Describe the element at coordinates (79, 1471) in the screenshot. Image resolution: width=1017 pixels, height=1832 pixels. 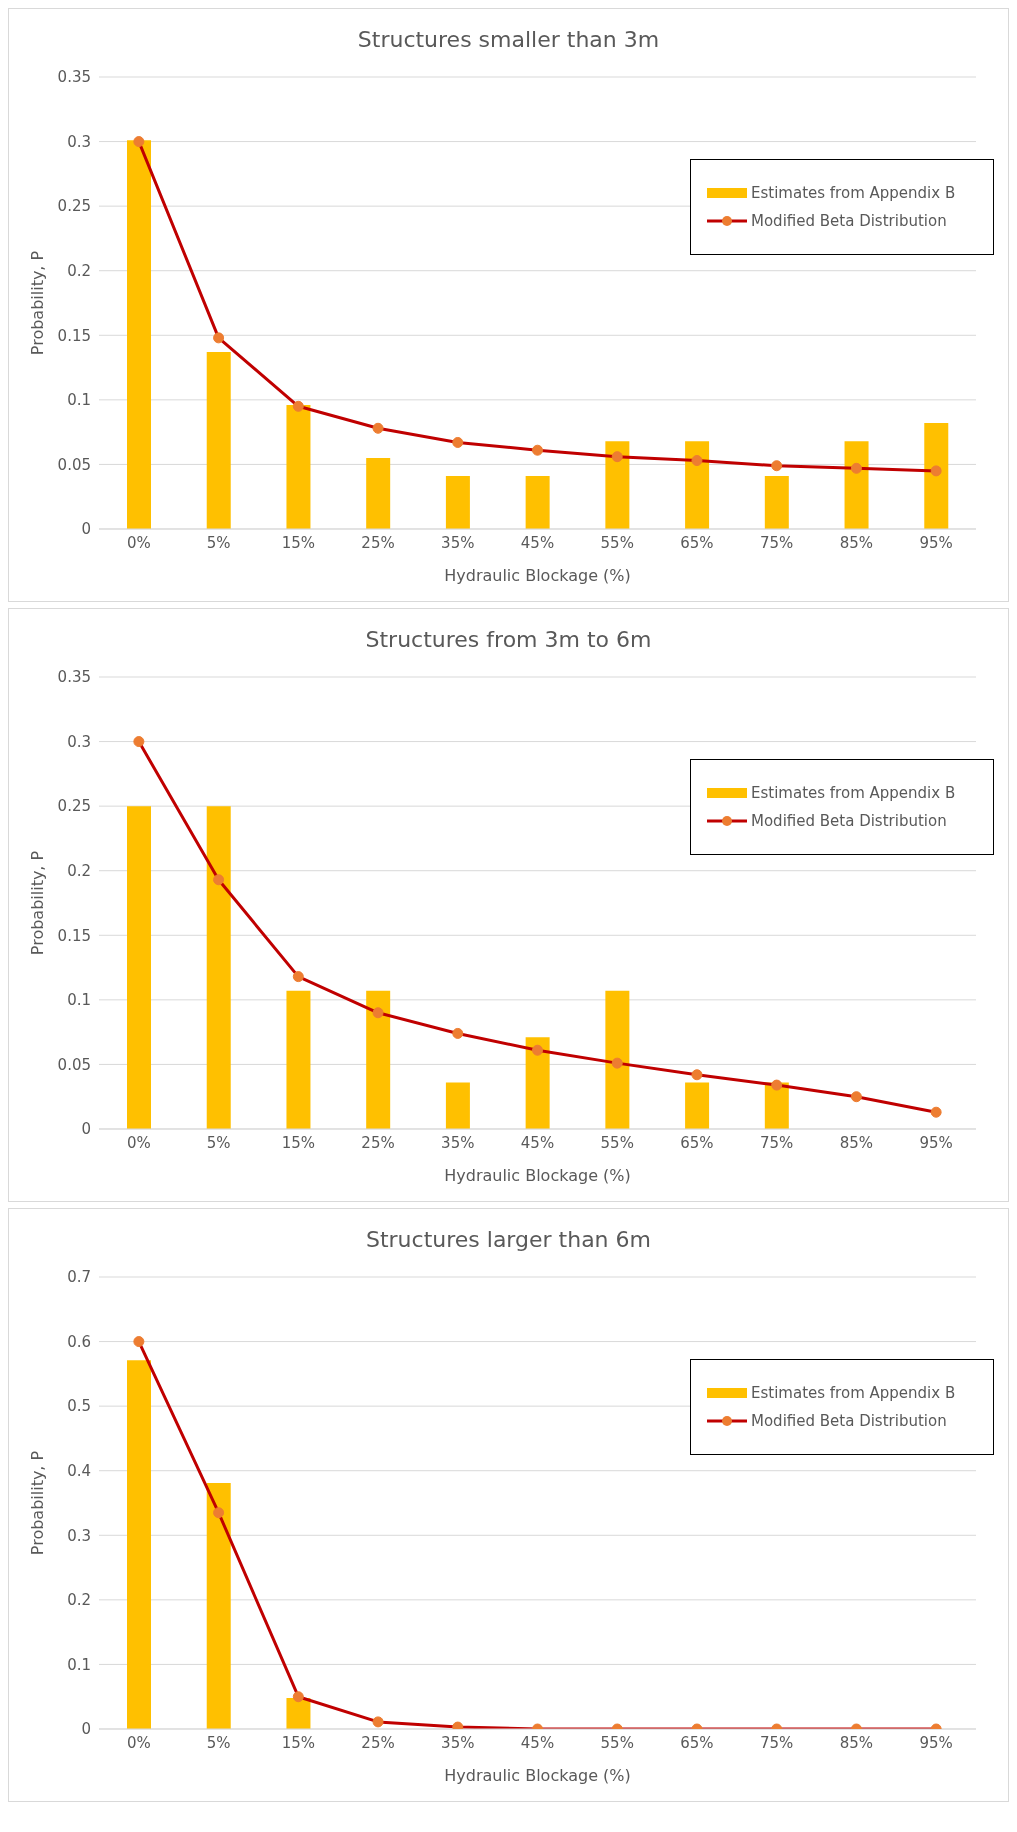
I see `y-tick-label: 0.4` at that location.